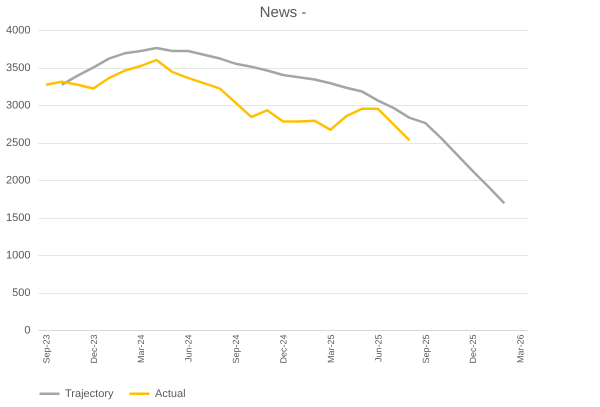 This screenshot has height=407, width=600. What do you see at coordinates (331, 349) in the screenshot?
I see `x-tick-label: Mar-25` at bounding box center [331, 349].